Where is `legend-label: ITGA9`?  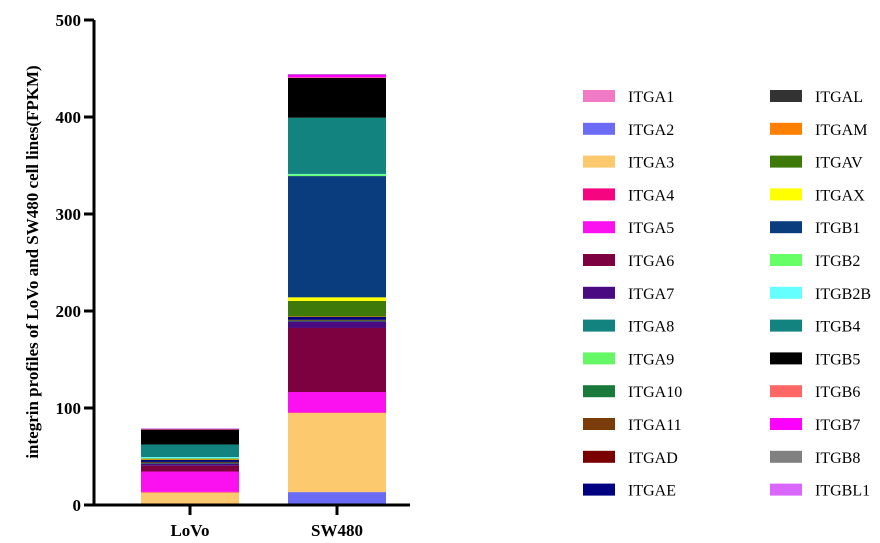 legend-label: ITGA9 is located at coordinates (651, 359).